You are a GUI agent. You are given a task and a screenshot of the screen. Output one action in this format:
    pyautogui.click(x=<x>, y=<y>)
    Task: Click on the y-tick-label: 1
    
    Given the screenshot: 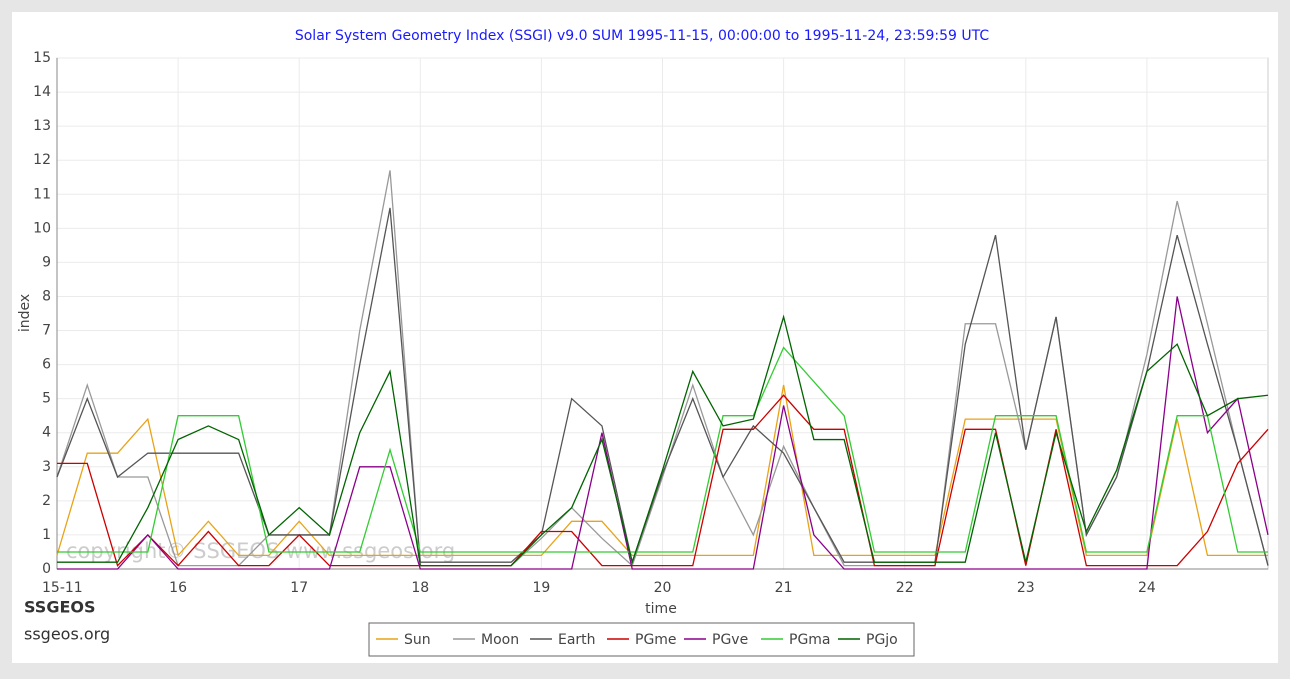 What is the action you would take?
    pyautogui.click(x=46, y=535)
    